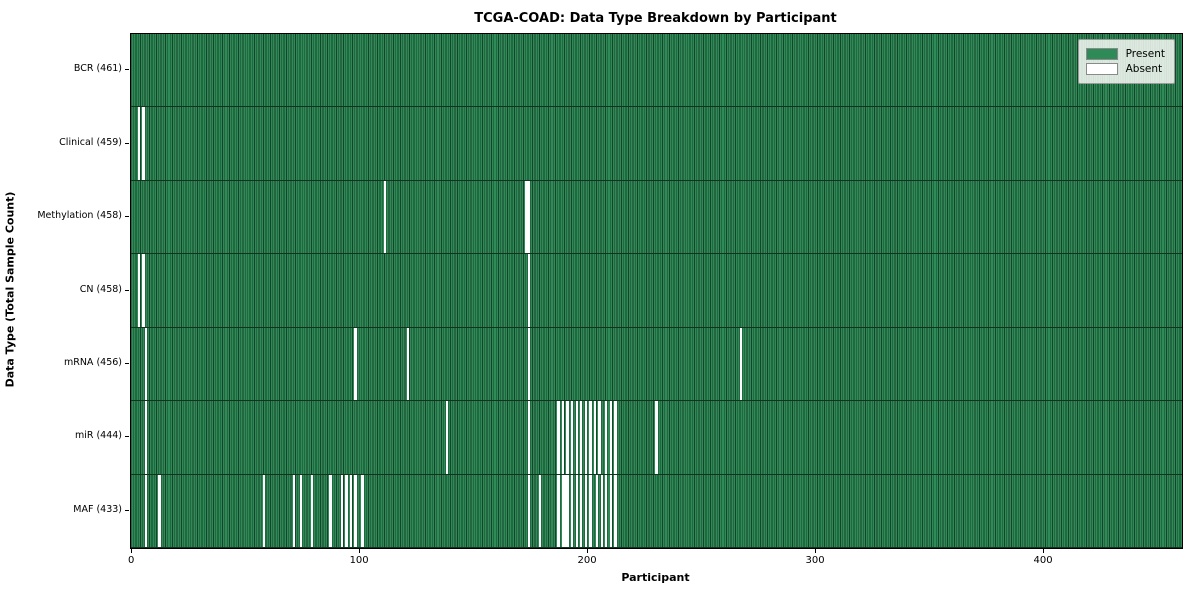 Image resolution: width=1200 pixels, height=600 pixels. What do you see at coordinates (97, 509) in the screenshot?
I see `y-tick-label-maf: MAF (433)` at bounding box center [97, 509].